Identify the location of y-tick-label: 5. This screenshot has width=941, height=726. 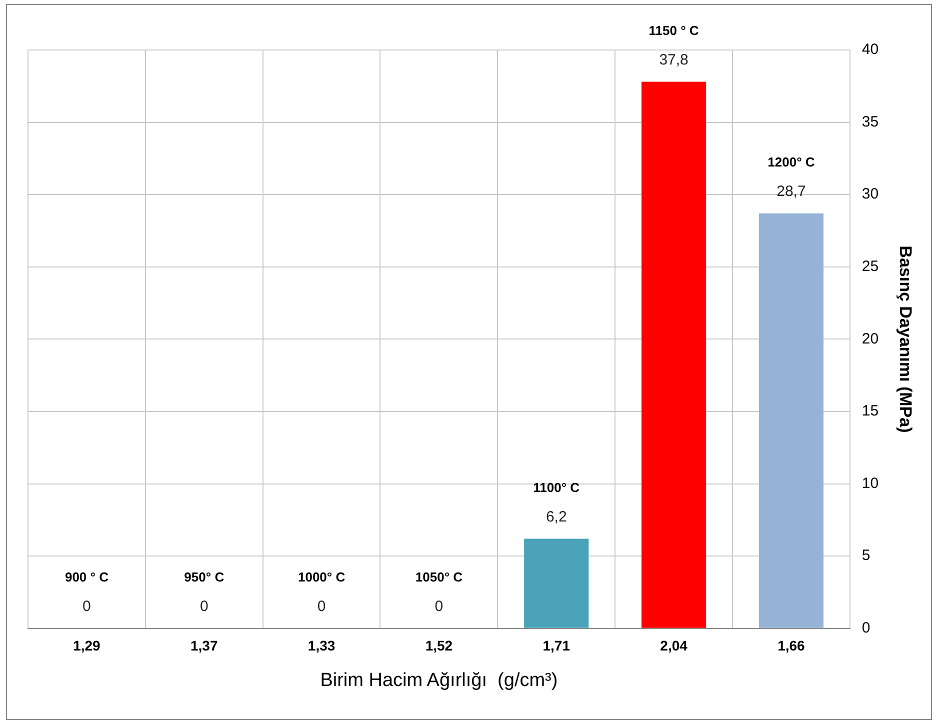
(866, 555).